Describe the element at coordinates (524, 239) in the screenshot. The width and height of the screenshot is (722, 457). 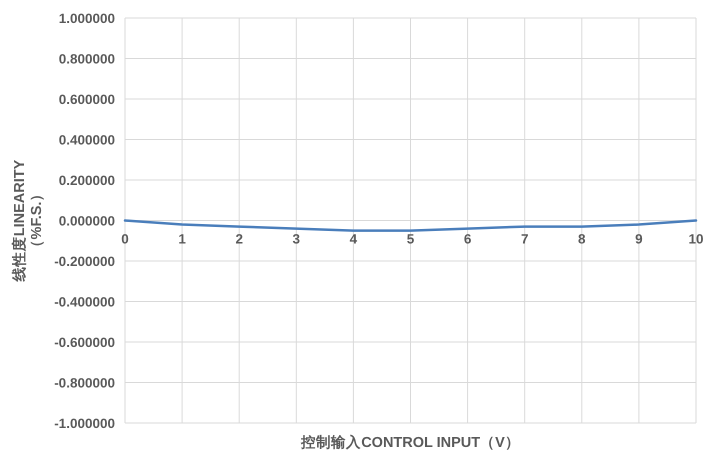
I see `x-tick-label: 7` at that location.